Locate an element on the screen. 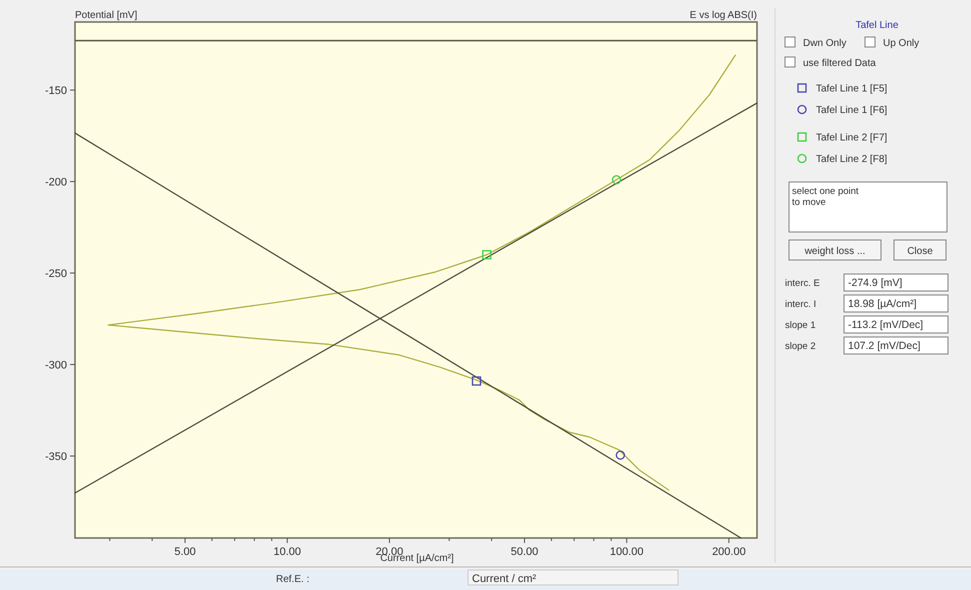 This screenshot has height=590, width=971. text: to move is located at coordinates (809, 202).